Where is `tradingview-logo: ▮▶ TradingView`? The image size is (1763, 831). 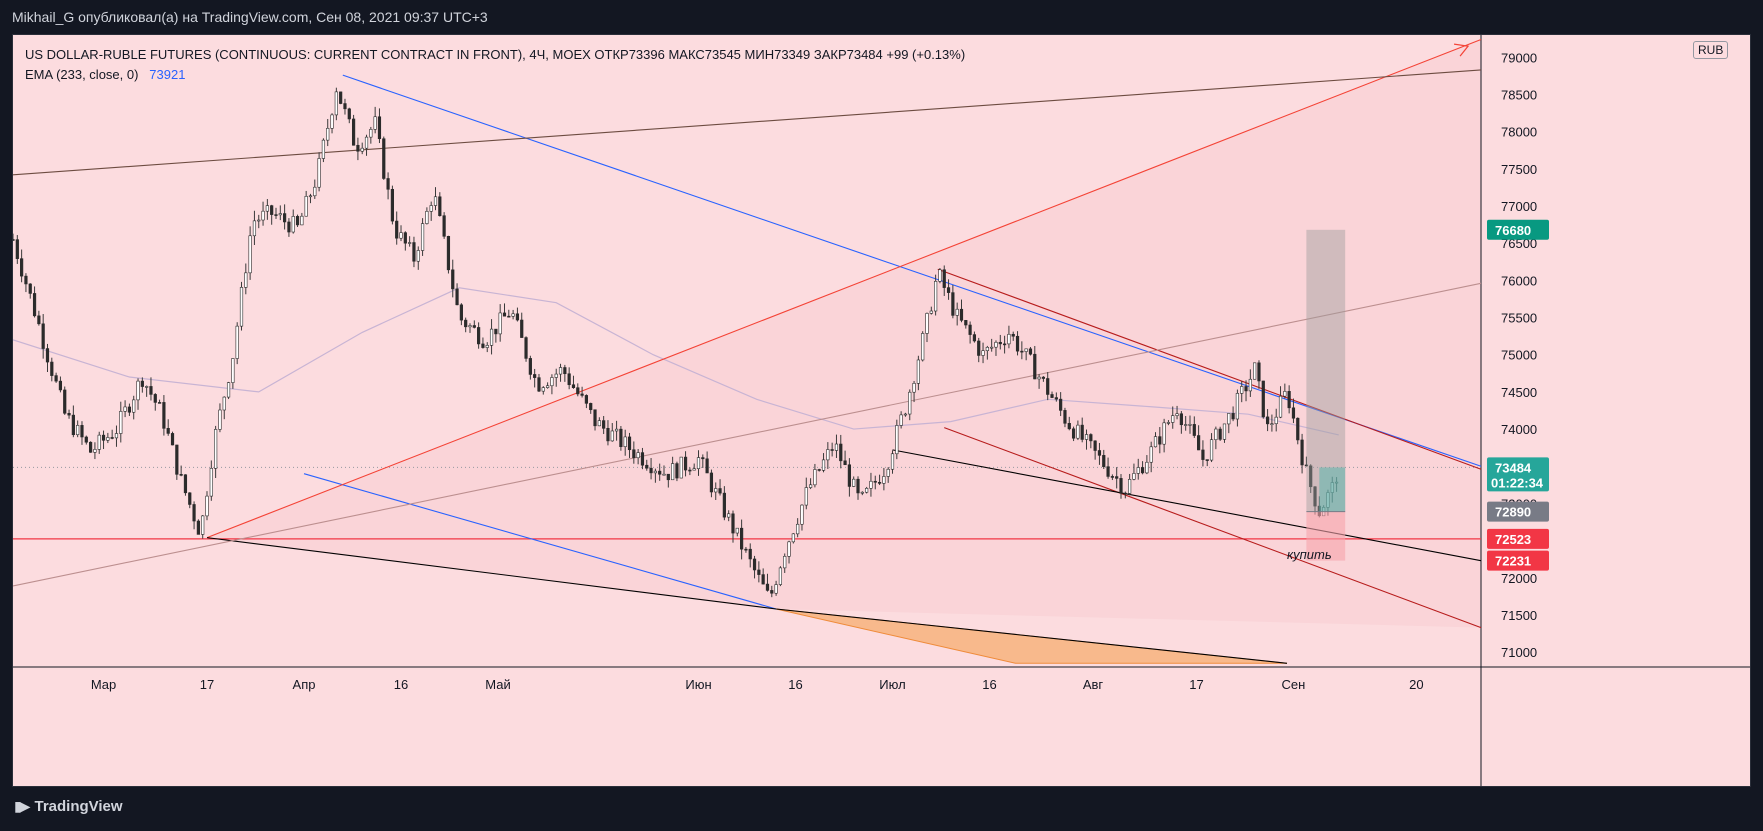
tradingview-logo: ▮▶ TradingView is located at coordinates (68, 806).